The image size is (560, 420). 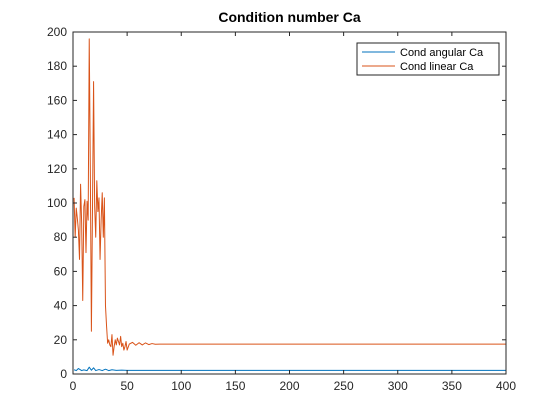 What do you see at coordinates (61, 340) in the screenshot?
I see `y-tick-label: 20` at bounding box center [61, 340].